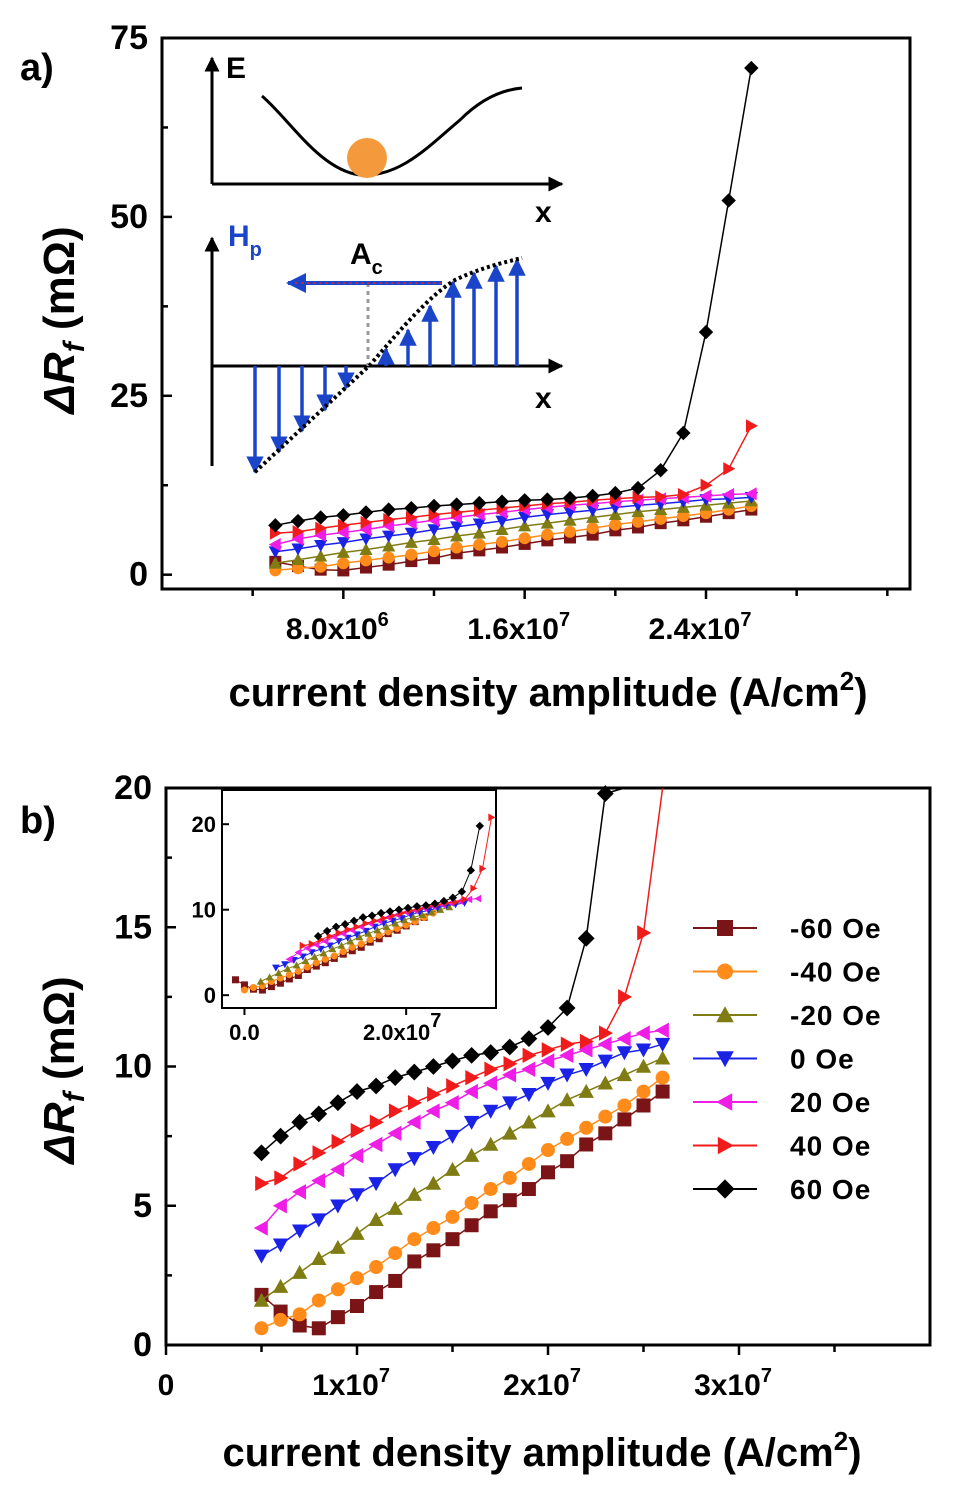  Describe the element at coordinates (63, 320) in the screenshot. I see `panel-a-y-label: ΔRf (mΩ)` at that location.